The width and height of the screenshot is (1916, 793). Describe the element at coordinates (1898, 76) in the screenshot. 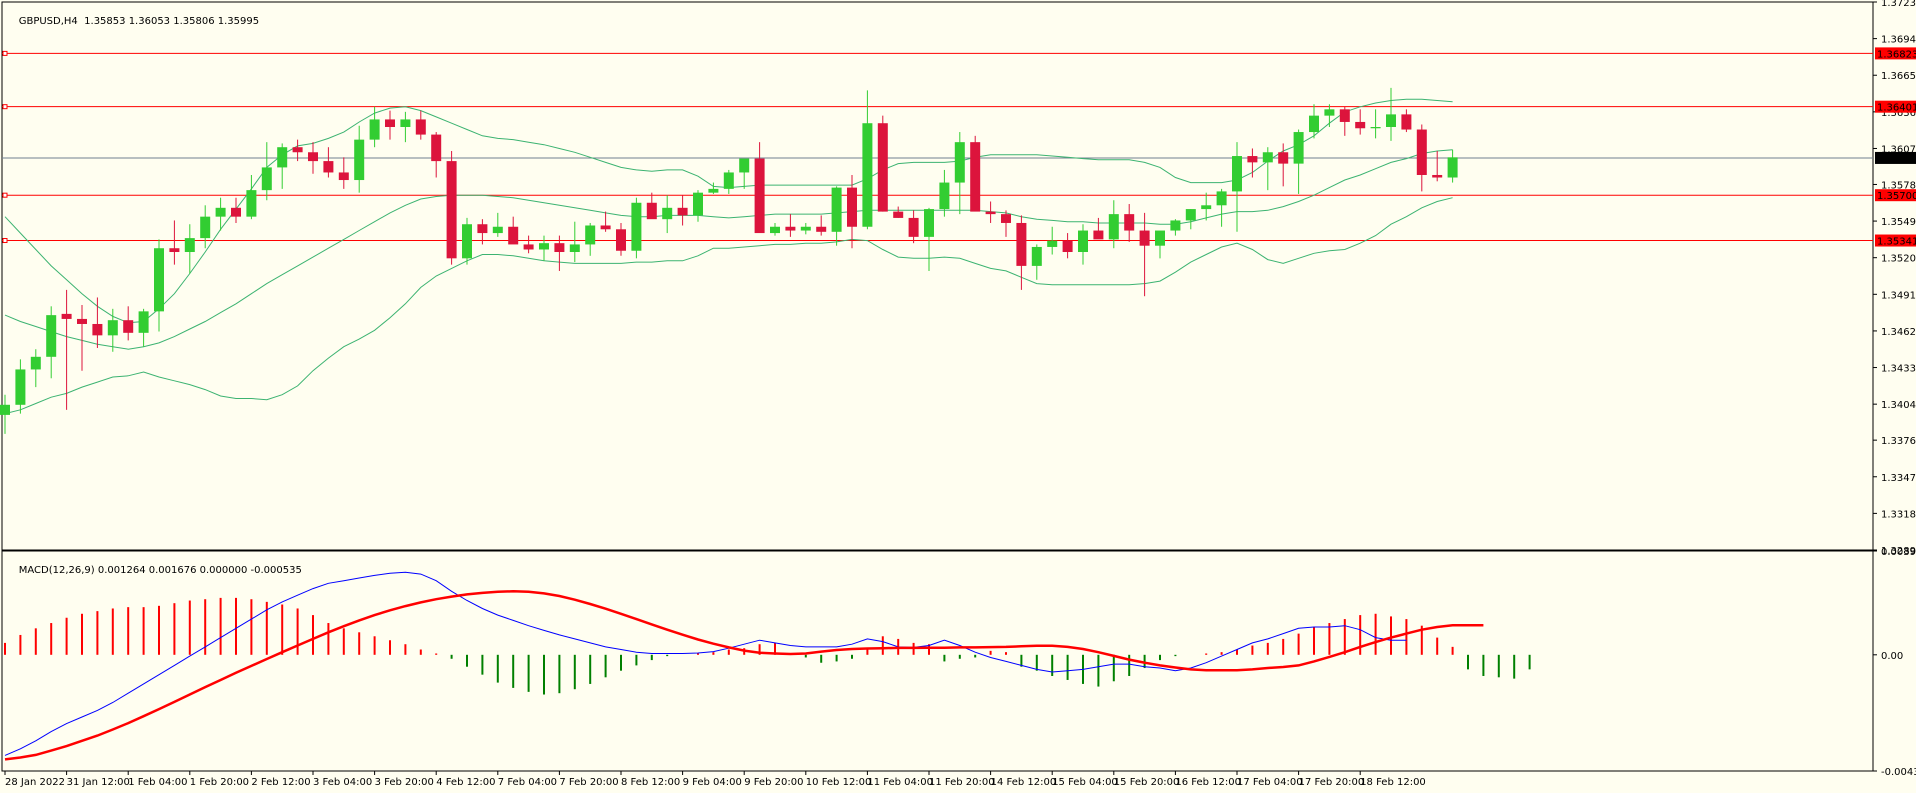

I see `price-axis-label: 1.36650` at that location.